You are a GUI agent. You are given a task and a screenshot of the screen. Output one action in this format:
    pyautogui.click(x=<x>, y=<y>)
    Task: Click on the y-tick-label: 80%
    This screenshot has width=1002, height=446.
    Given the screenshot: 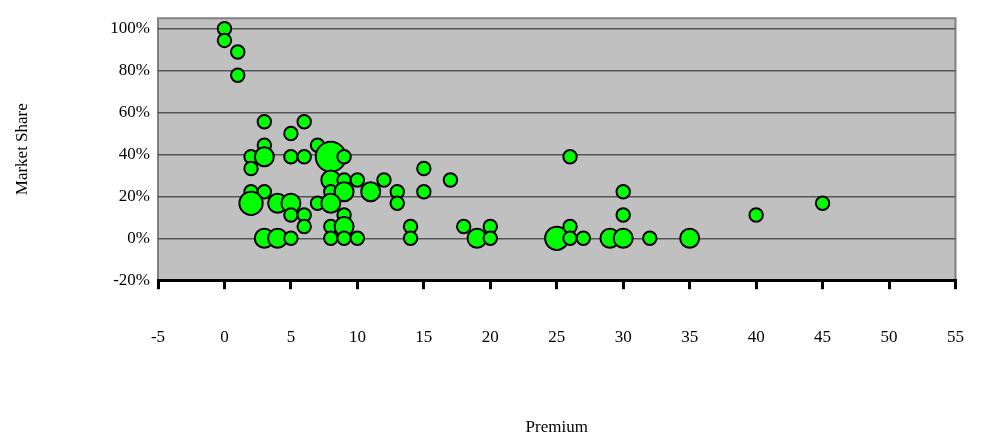 What is the action you would take?
    pyautogui.click(x=134, y=70)
    